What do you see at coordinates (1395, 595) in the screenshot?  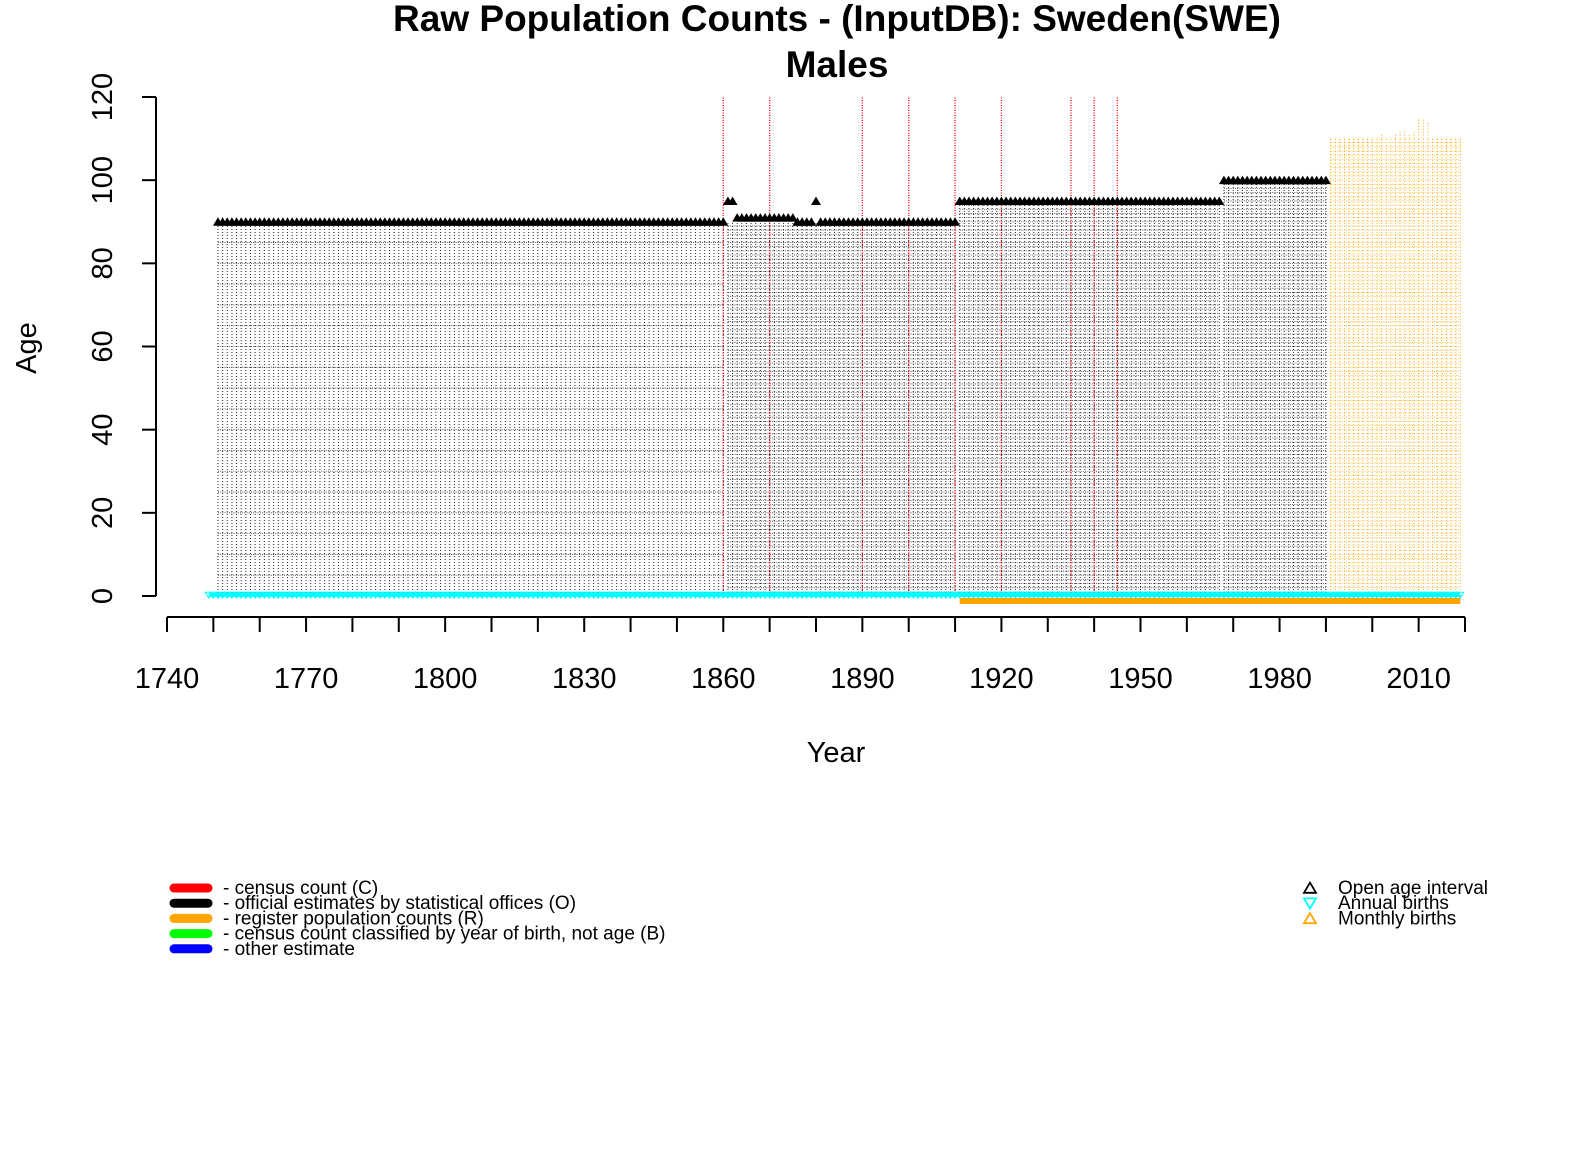 I see `annual-birth-2005` at bounding box center [1395, 595].